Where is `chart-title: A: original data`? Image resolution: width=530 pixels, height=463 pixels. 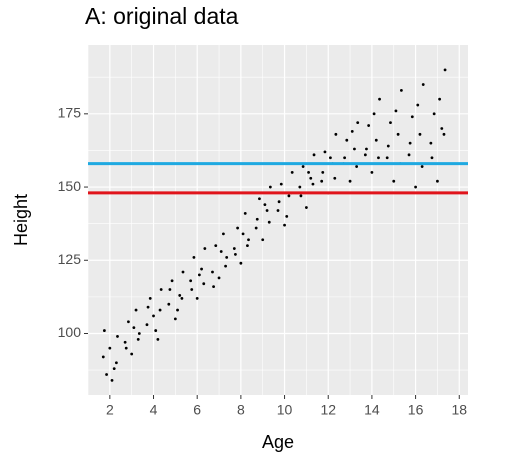 chart-title: A: original data is located at coordinates (162, 16).